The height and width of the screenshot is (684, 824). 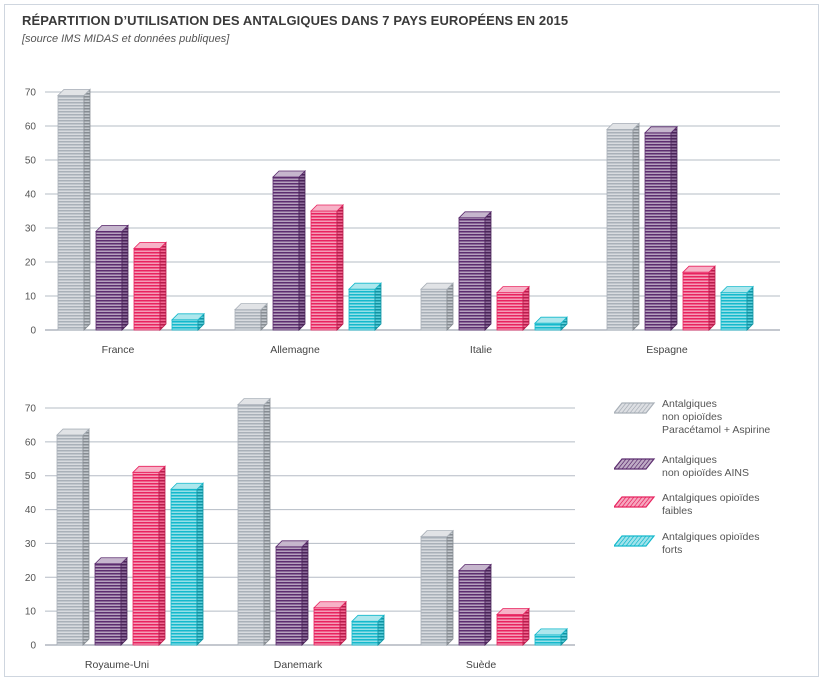 What do you see at coordinates (251, 316) in the screenshot?
I see `bar-allemagne-s1` at bounding box center [251, 316].